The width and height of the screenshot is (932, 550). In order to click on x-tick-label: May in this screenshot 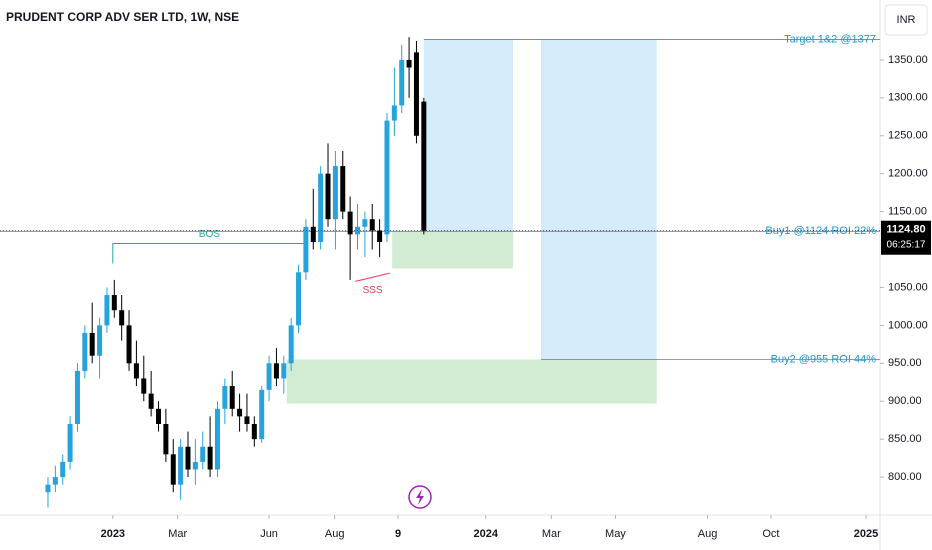, I will do `click(615, 534)`.